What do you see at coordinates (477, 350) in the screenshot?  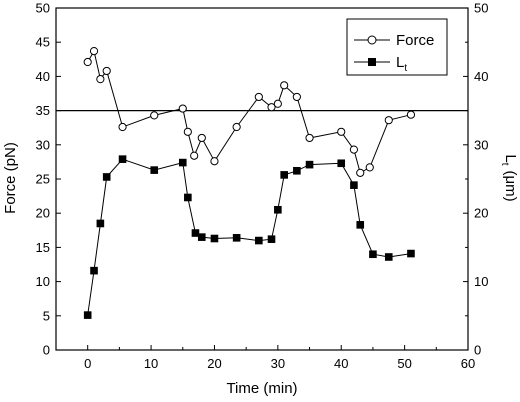 I see `y-right-tick-label: 0` at bounding box center [477, 350].